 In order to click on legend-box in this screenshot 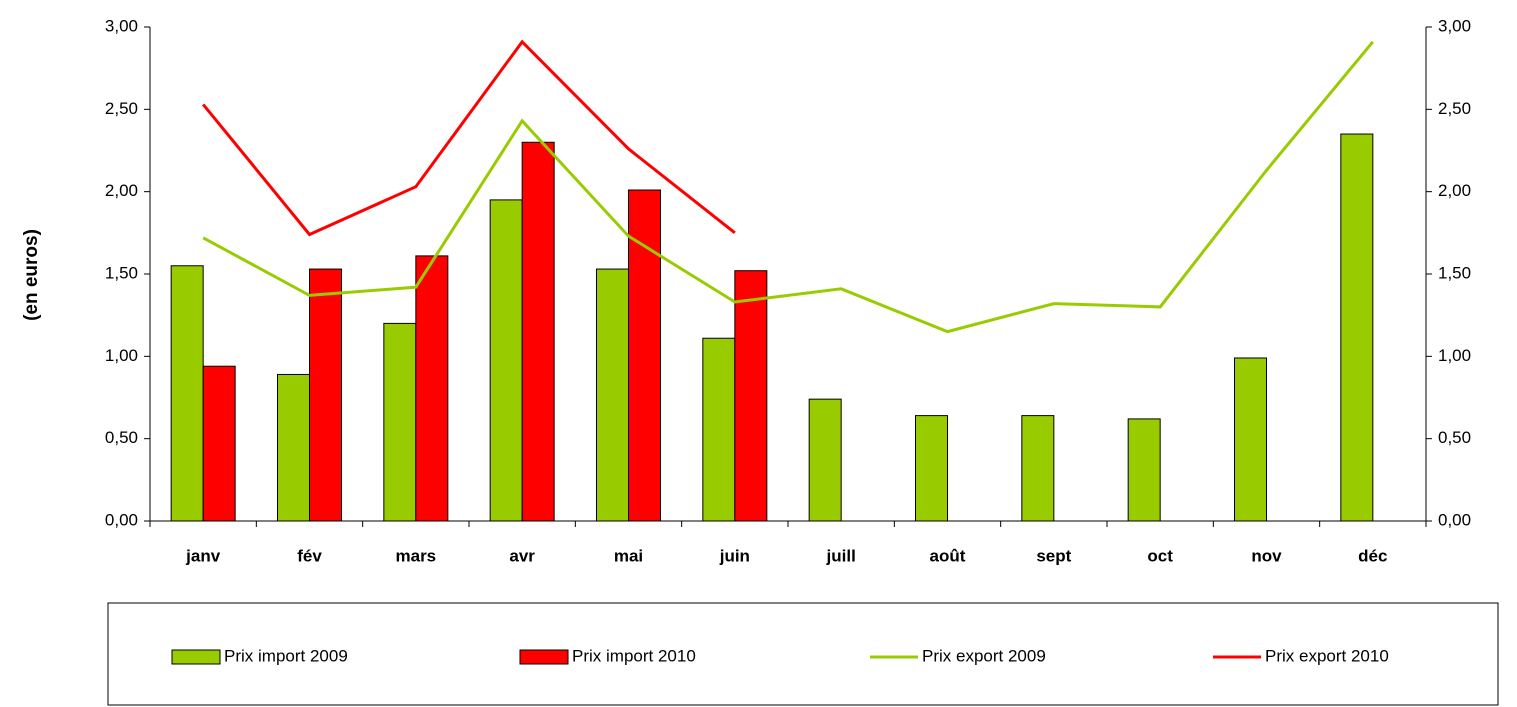, I will do `click(803, 654)`.